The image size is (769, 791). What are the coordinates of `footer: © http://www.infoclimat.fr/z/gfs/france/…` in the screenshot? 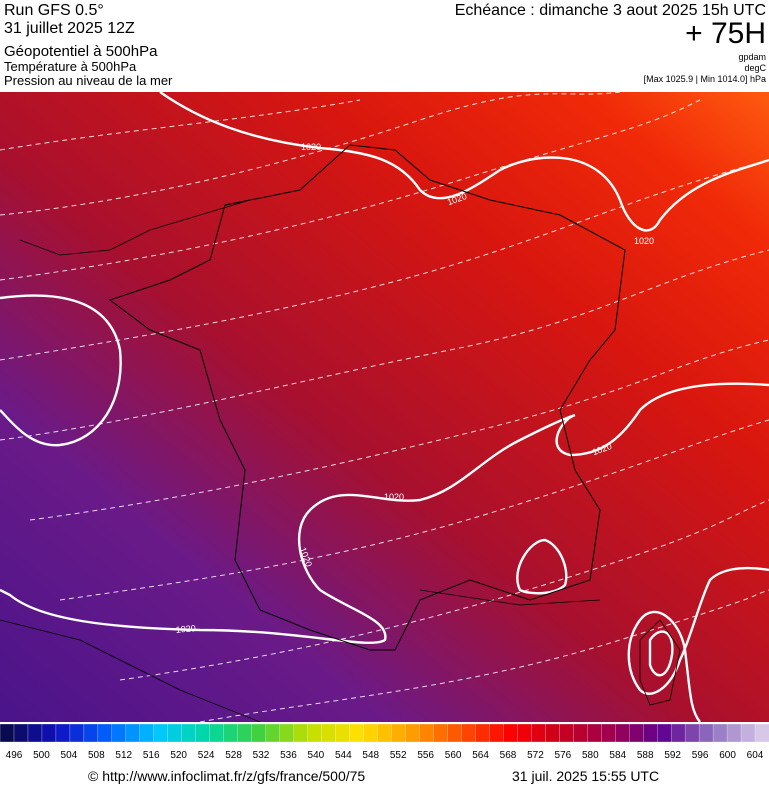 It's located at (373, 776).